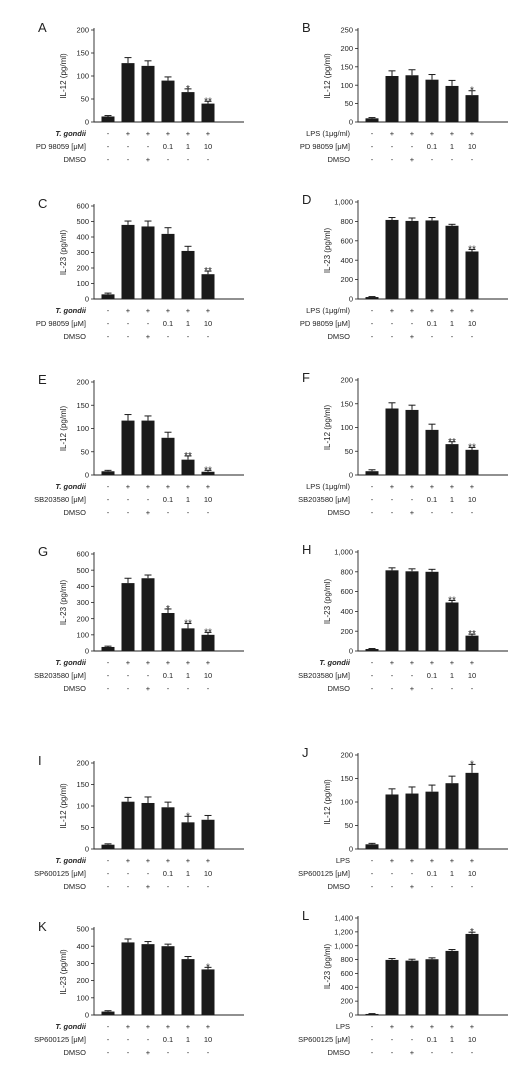 This screenshot has height=1091, width=520. What do you see at coordinates (43, 551) in the screenshot?
I see `panel-letter: G` at bounding box center [43, 551].